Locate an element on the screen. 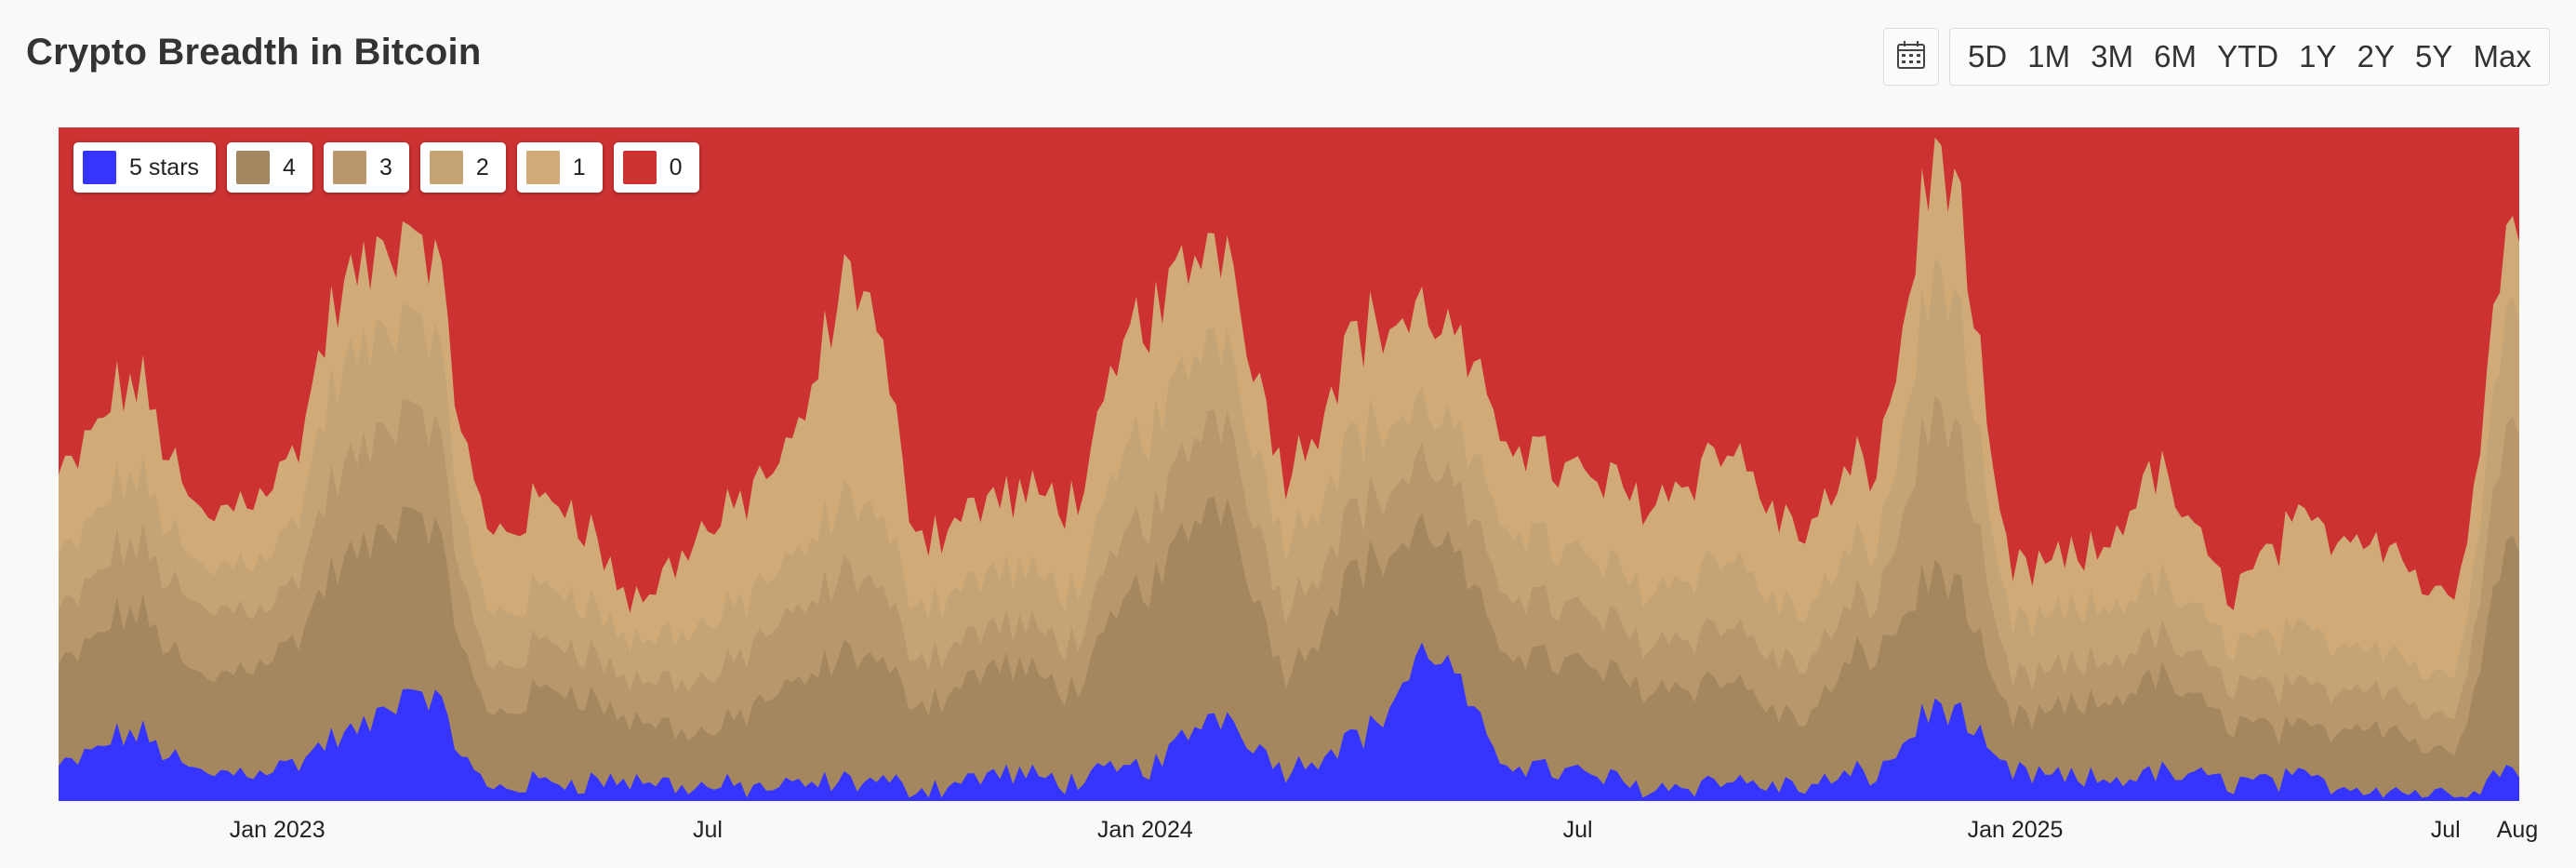 The width and height of the screenshot is (2576, 868). range-ytd-button: YTD is located at coordinates (2248, 56).